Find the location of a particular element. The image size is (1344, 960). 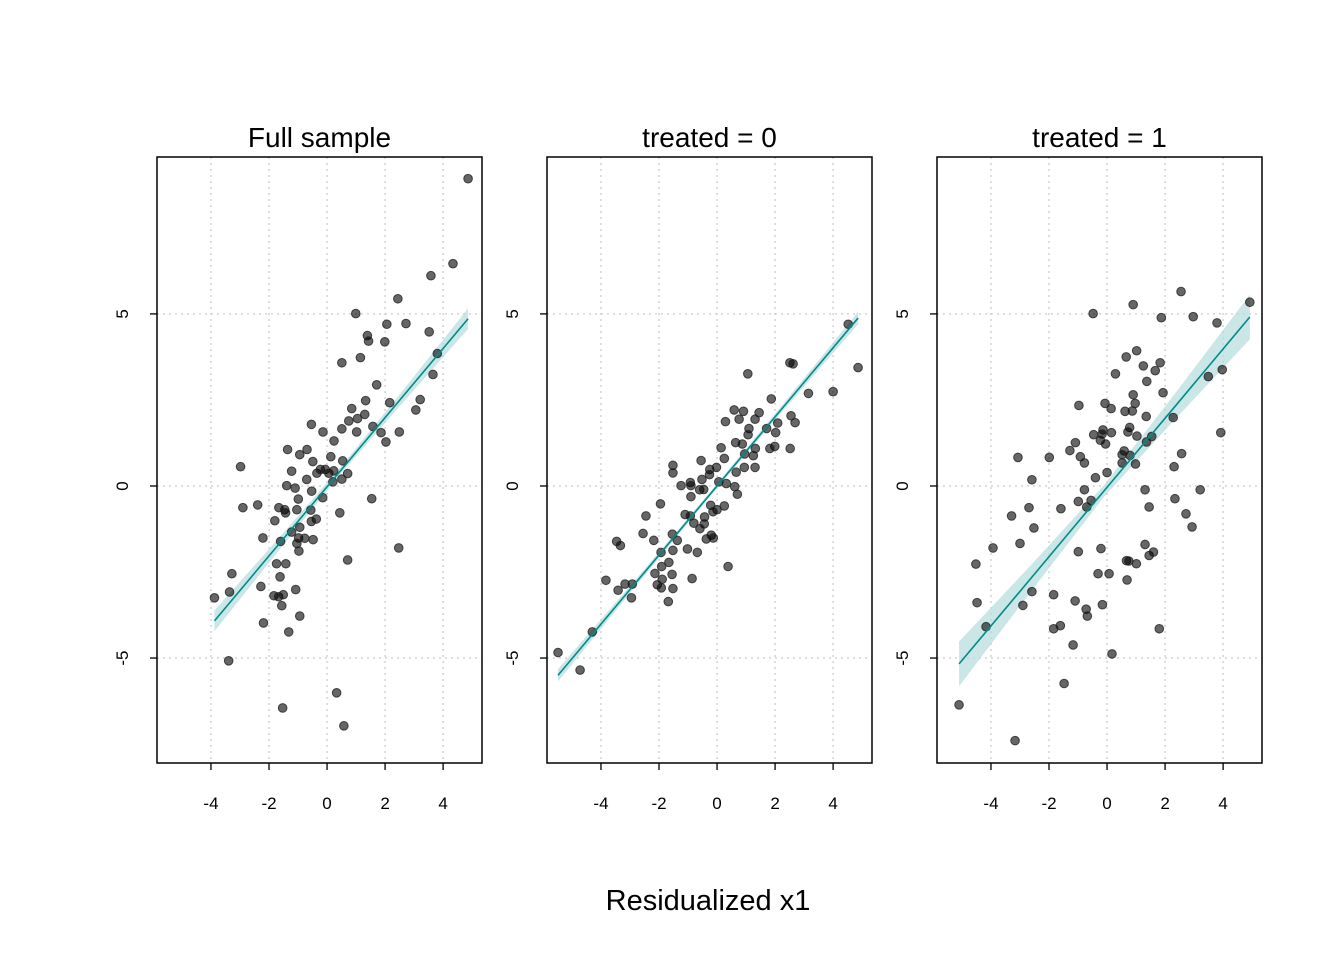

x-tick-label: 4 is located at coordinates (1222, 803).